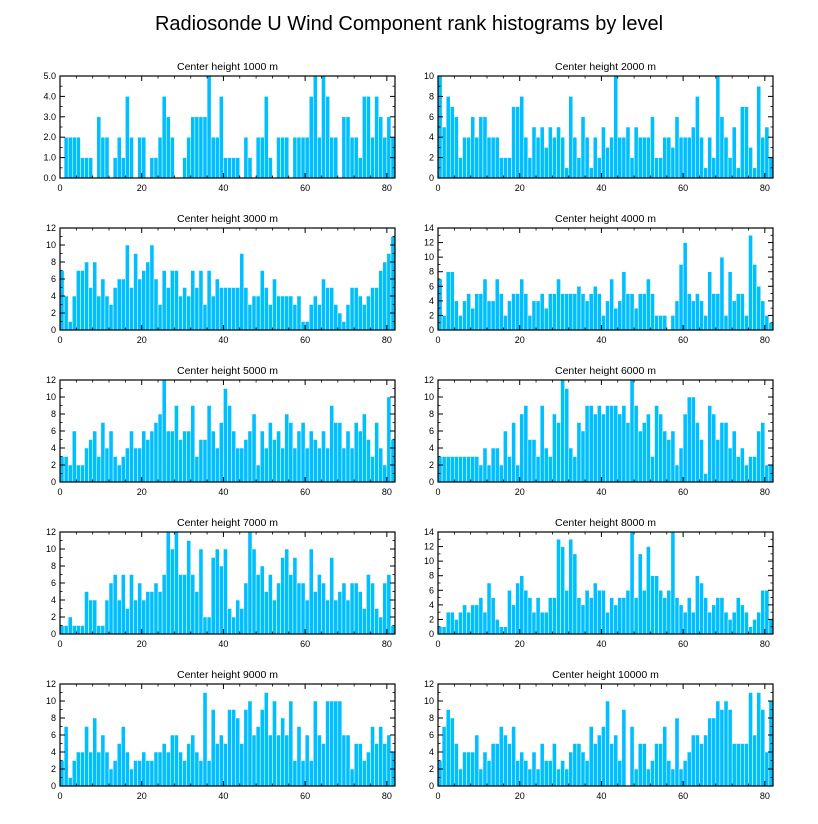 The height and width of the screenshot is (824, 818). Describe the element at coordinates (59, 644) in the screenshot. I see `x-tick-label: 0` at that location.